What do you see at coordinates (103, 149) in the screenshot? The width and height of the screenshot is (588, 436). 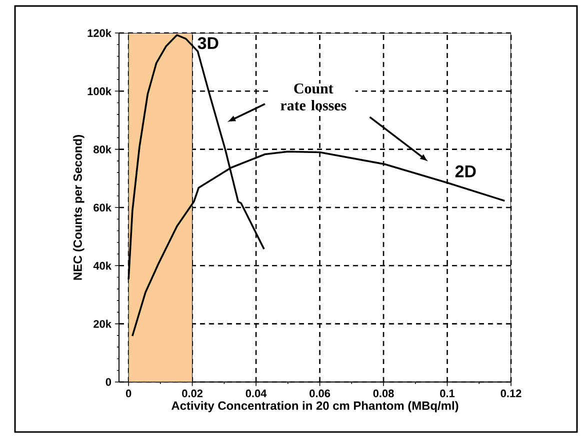 I see `y-tick-label: 80k` at bounding box center [103, 149].